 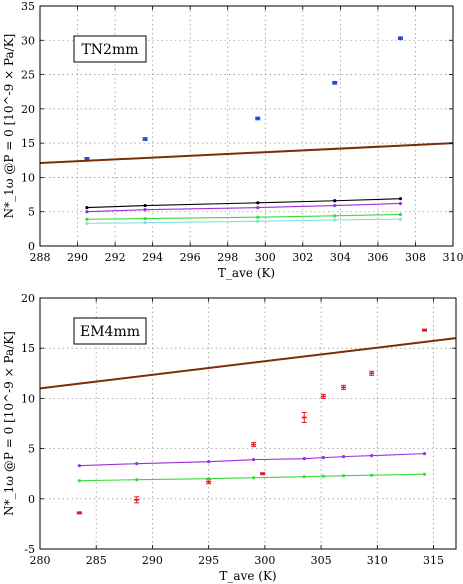 What do you see at coordinates (433, 560) in the screenshot?
I see `x-tick-label: 315` at bounding box center [433, 560].